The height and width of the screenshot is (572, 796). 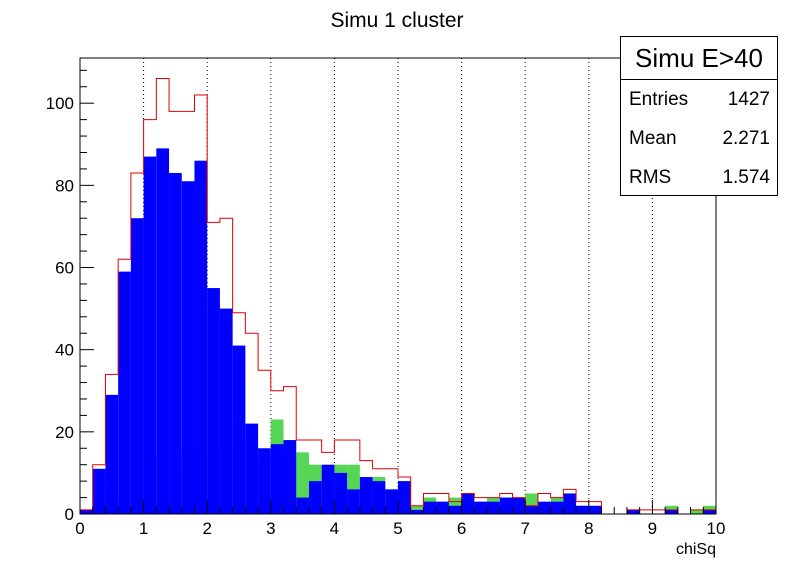 I want to click on x-tick-label: 2, so click(x=206, y=528).